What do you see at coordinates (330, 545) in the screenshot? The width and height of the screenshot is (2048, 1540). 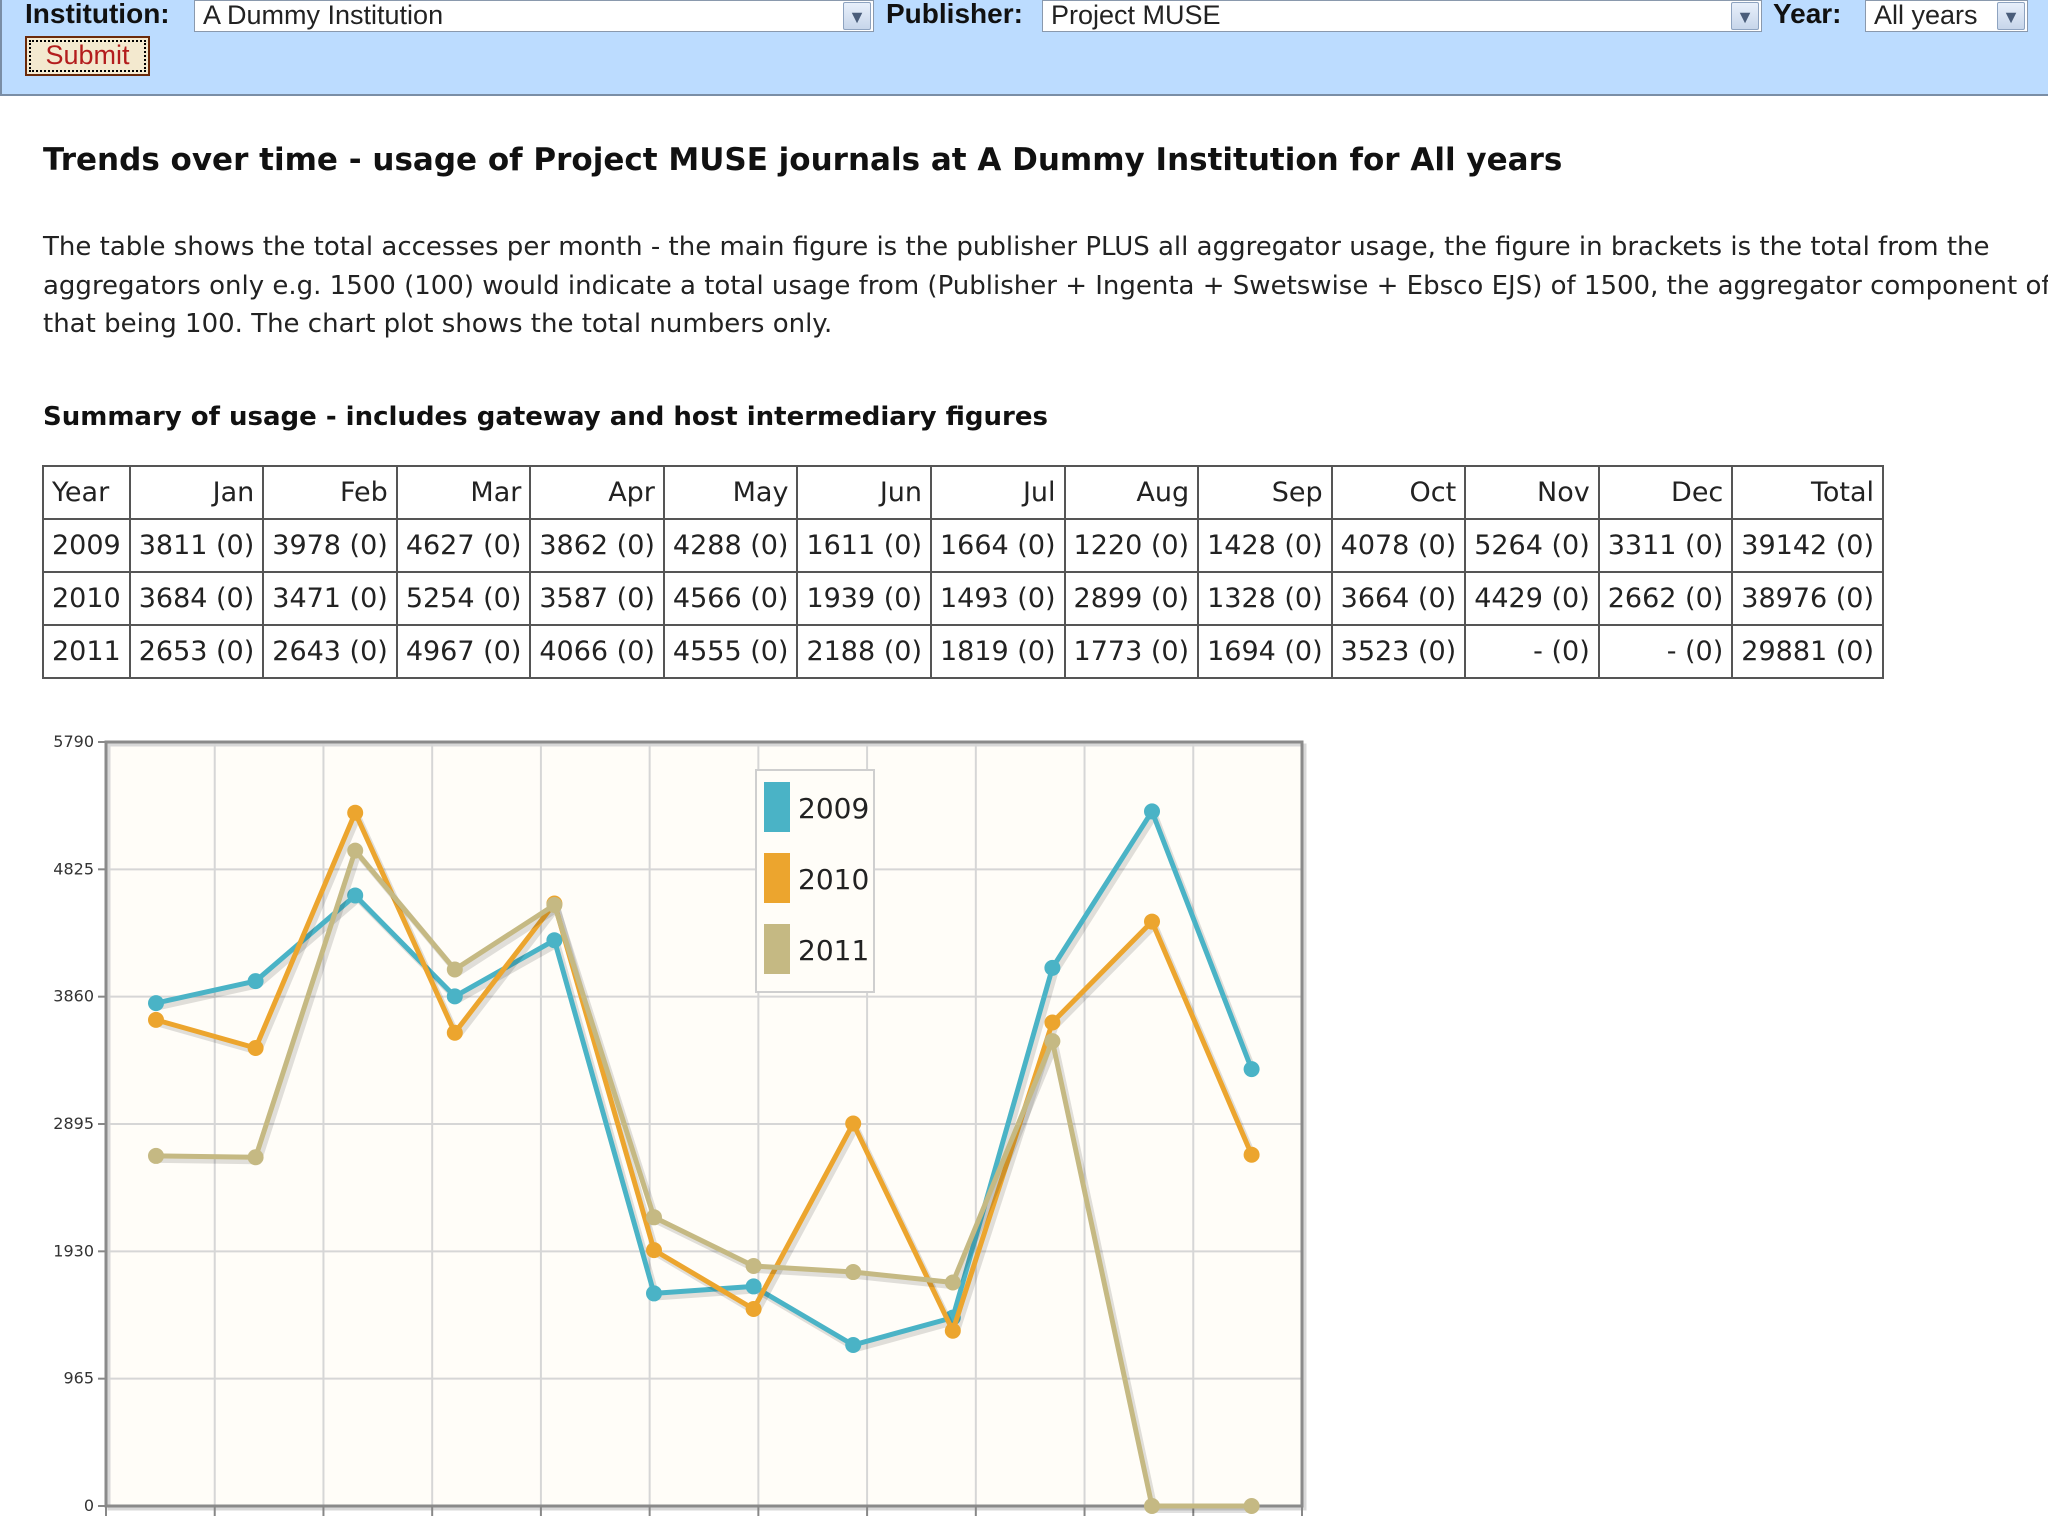 I see `table-cell: 3978 (0)` at bounding box center [330, 545].